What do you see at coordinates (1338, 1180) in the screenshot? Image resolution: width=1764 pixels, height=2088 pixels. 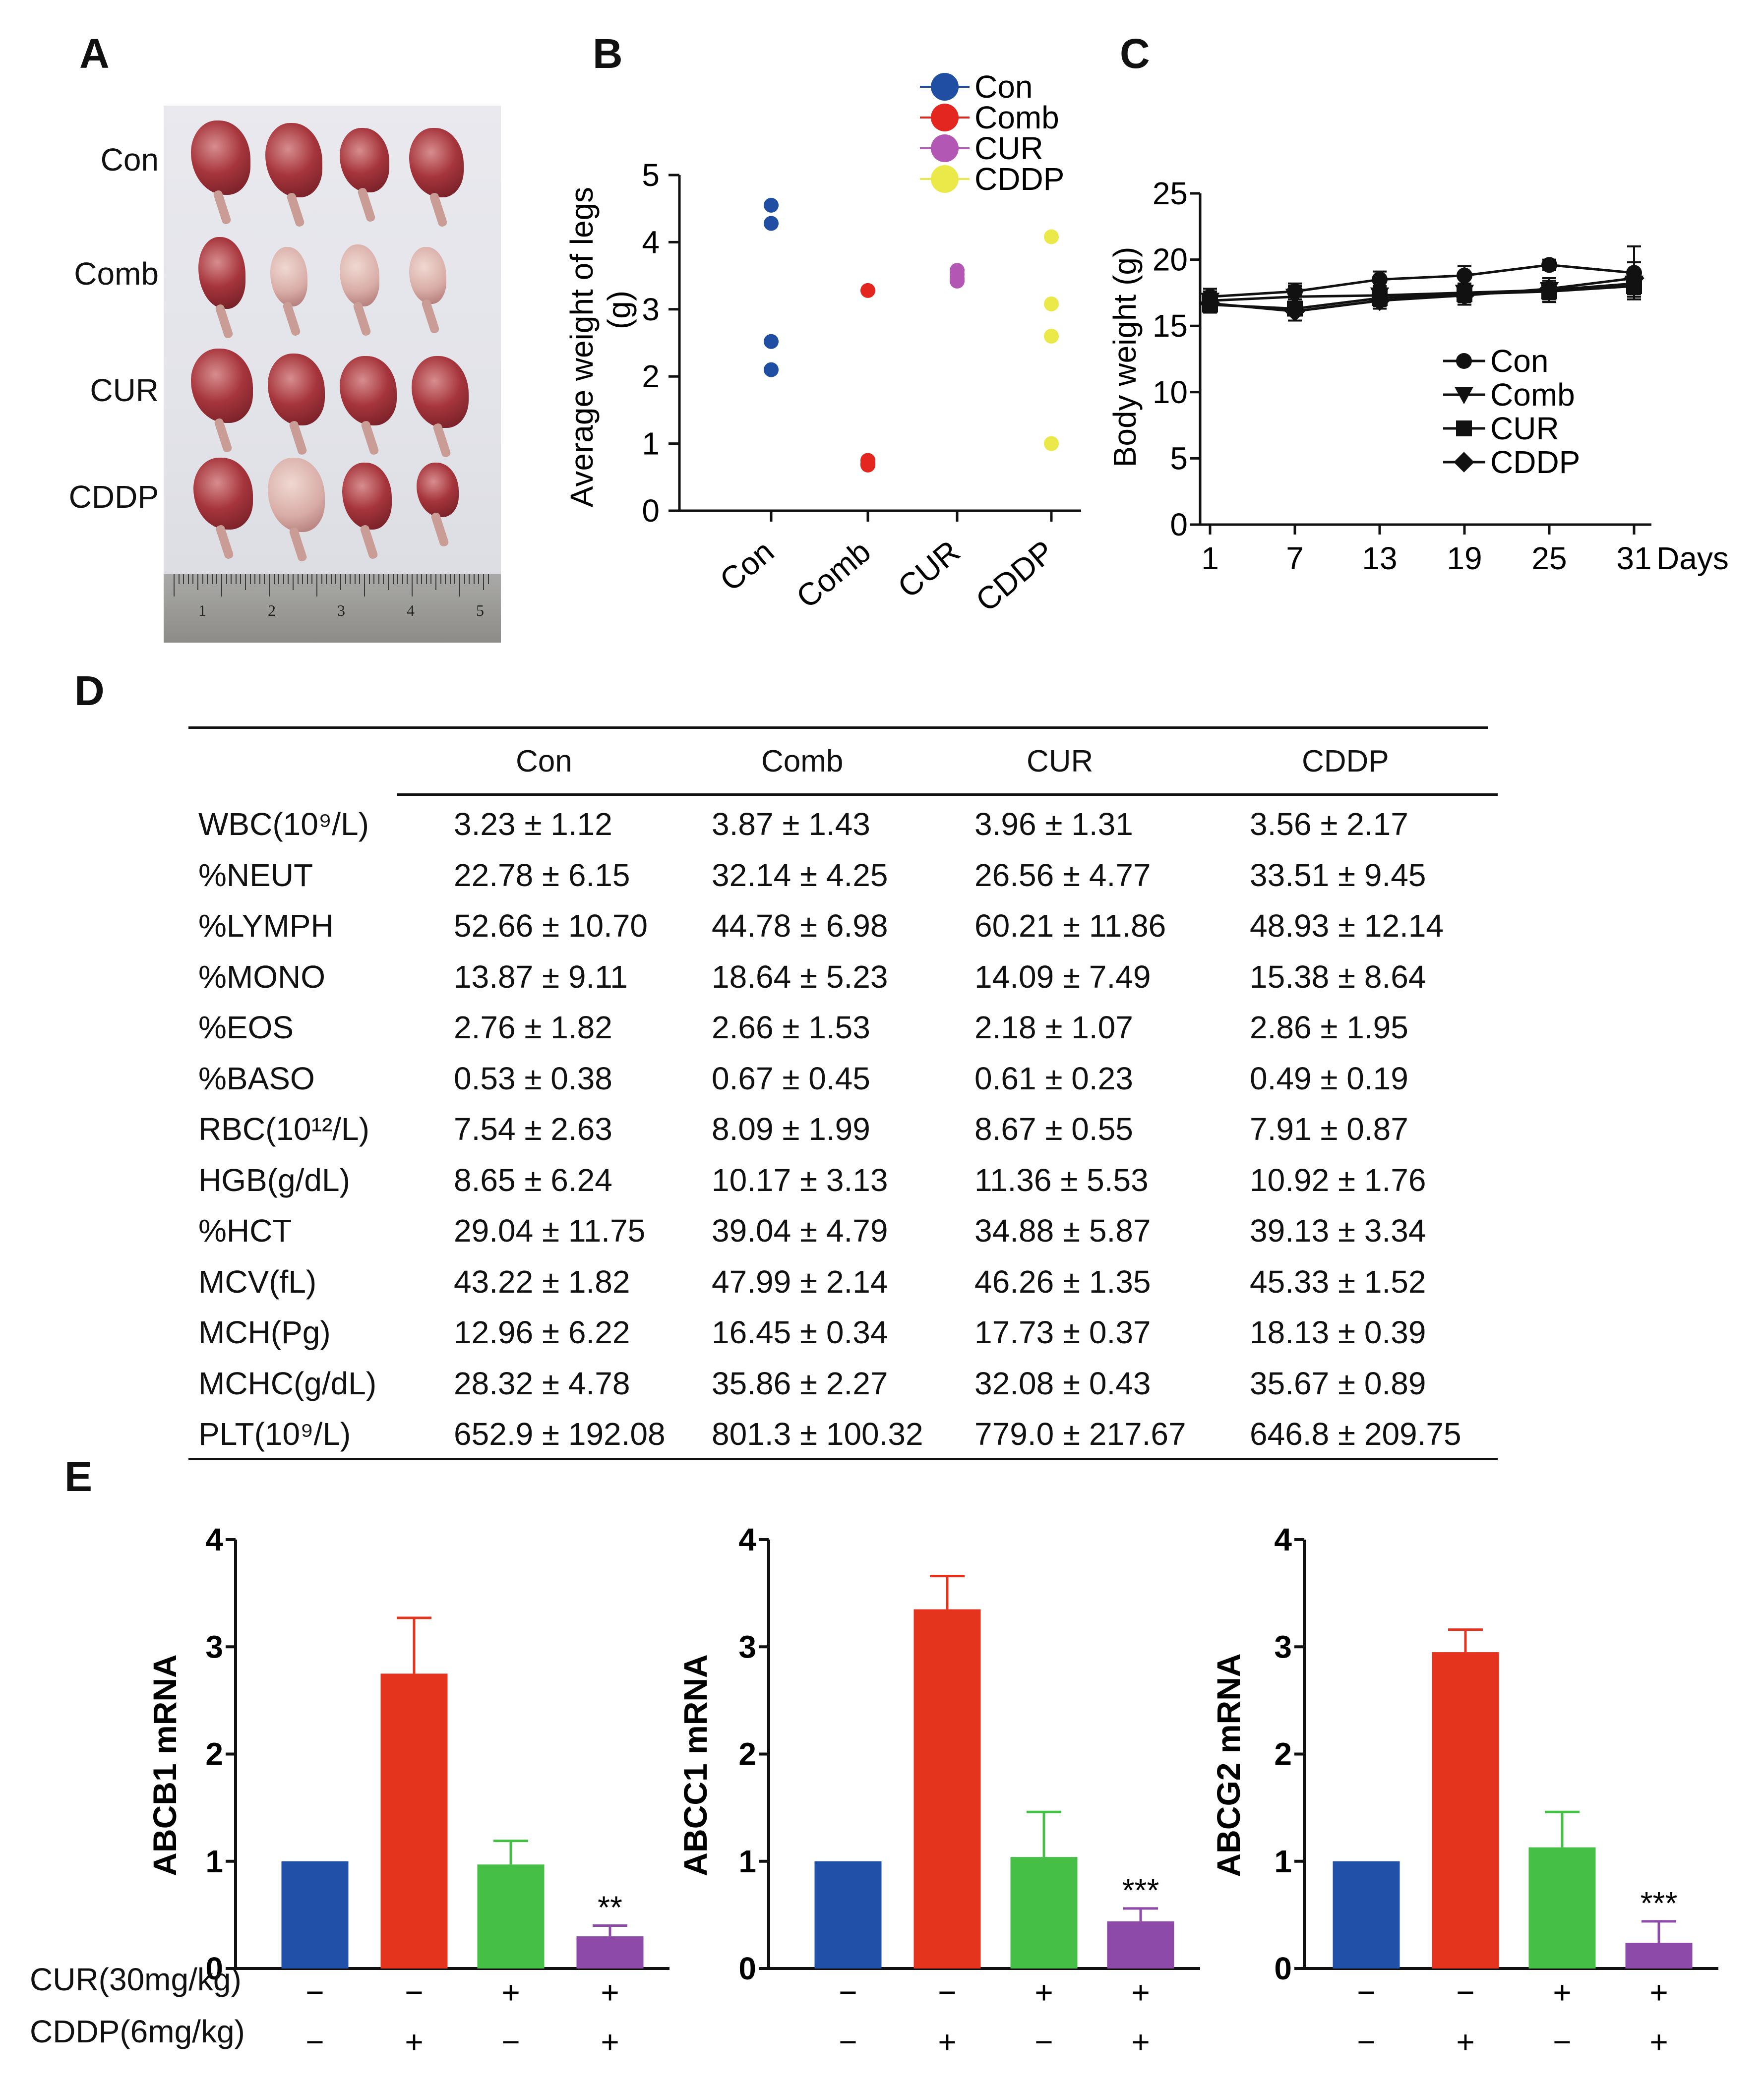 I see `table-cell: 10.92 ± 1.76` at bounding box center [1338, 1180].